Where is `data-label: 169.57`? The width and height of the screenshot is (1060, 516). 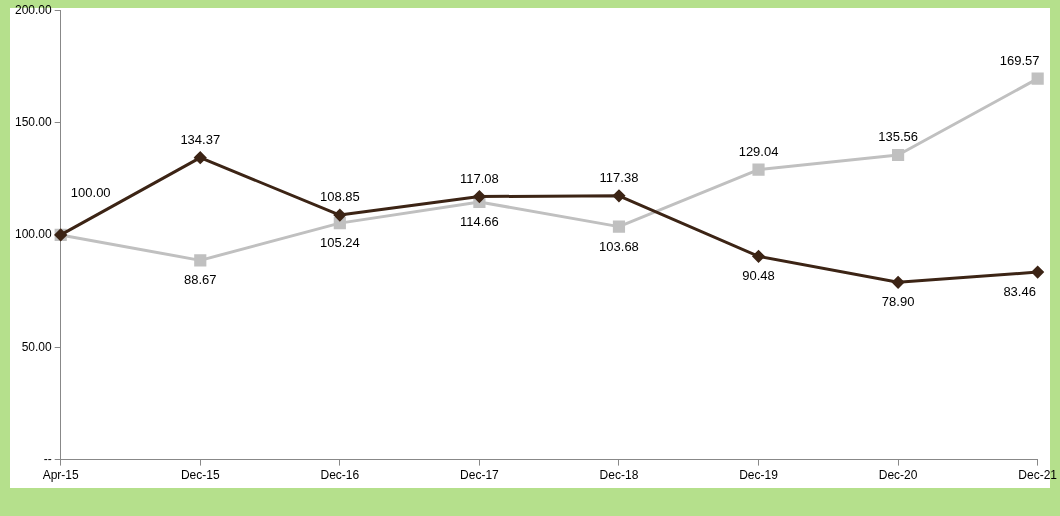 data-label: 169.57 is located at coordinates (1019, 60).